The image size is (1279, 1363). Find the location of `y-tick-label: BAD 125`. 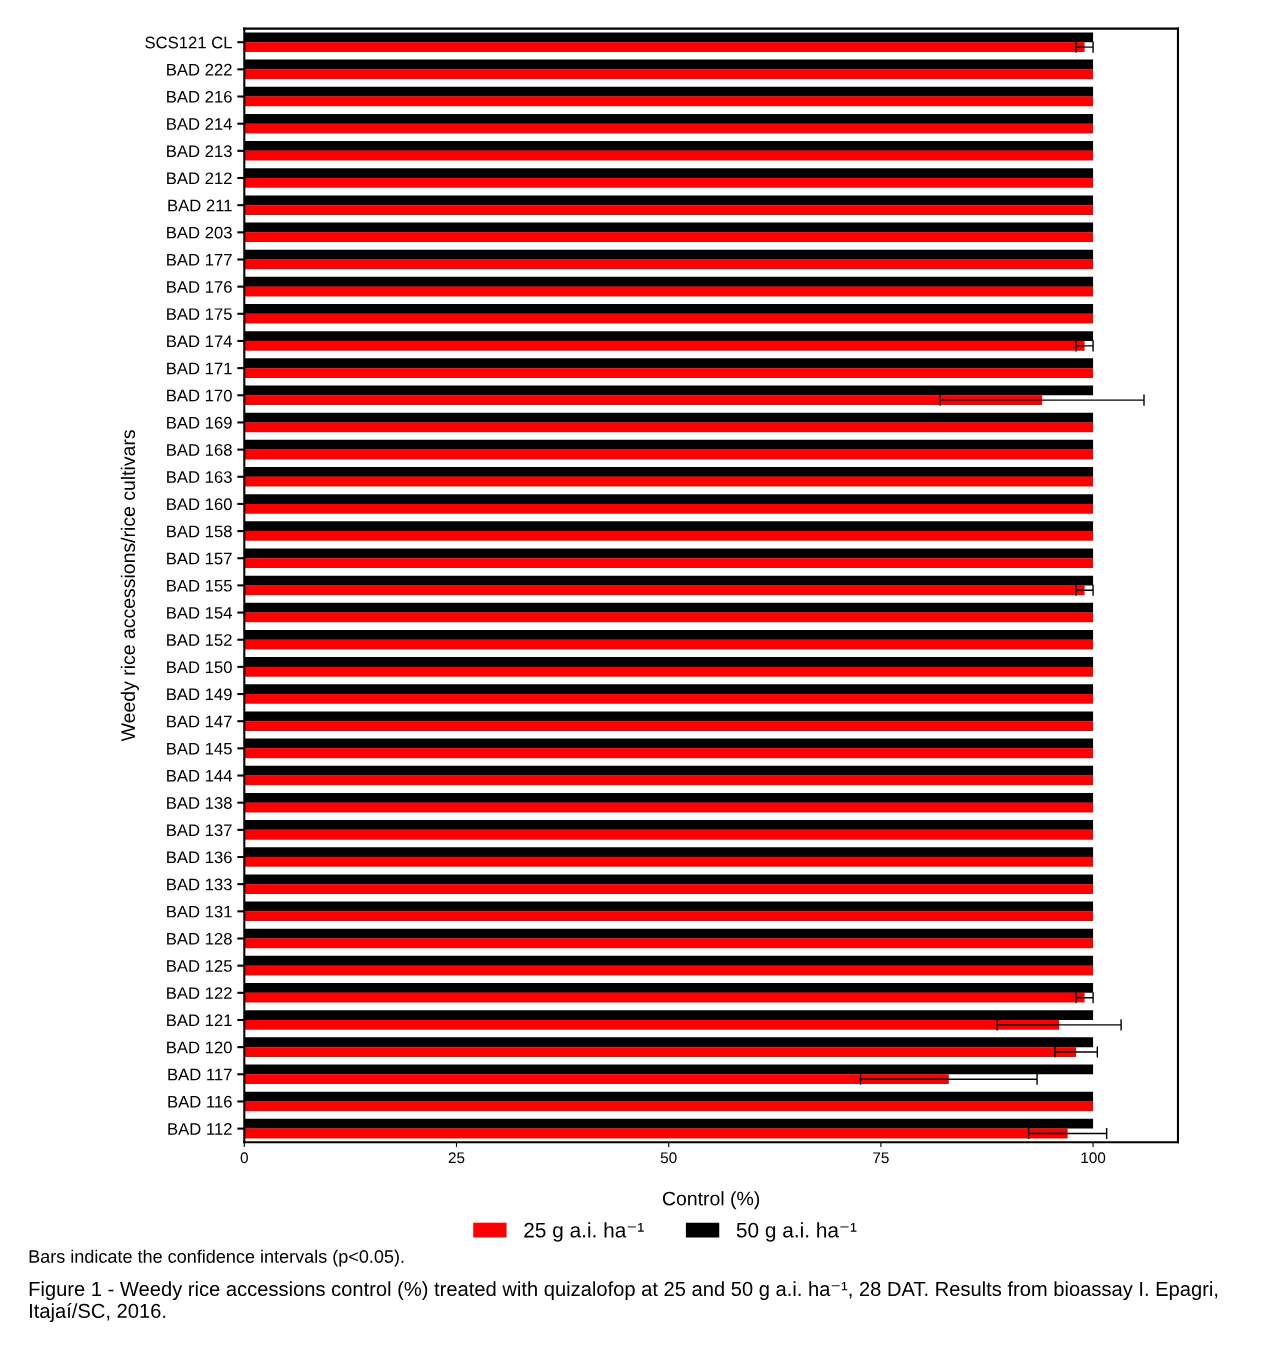

y-tick-label: BAD 125 is located at coordinates (199, 966).